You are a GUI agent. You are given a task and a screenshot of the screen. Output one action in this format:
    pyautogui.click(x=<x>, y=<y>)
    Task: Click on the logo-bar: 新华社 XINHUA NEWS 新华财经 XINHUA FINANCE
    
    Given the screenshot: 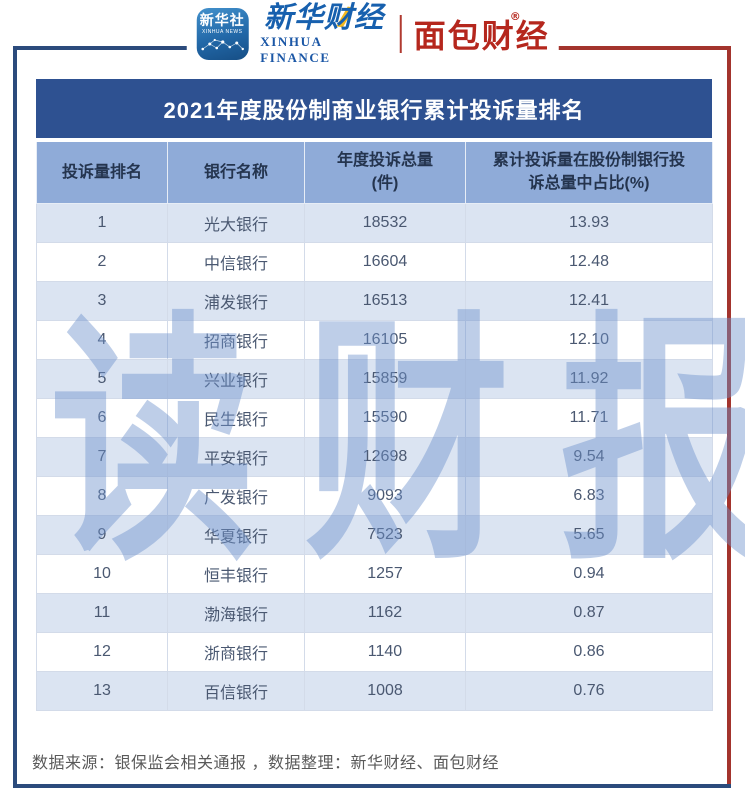 What is the action you would take?
    pyautogui.click(x=372, y=33)
    